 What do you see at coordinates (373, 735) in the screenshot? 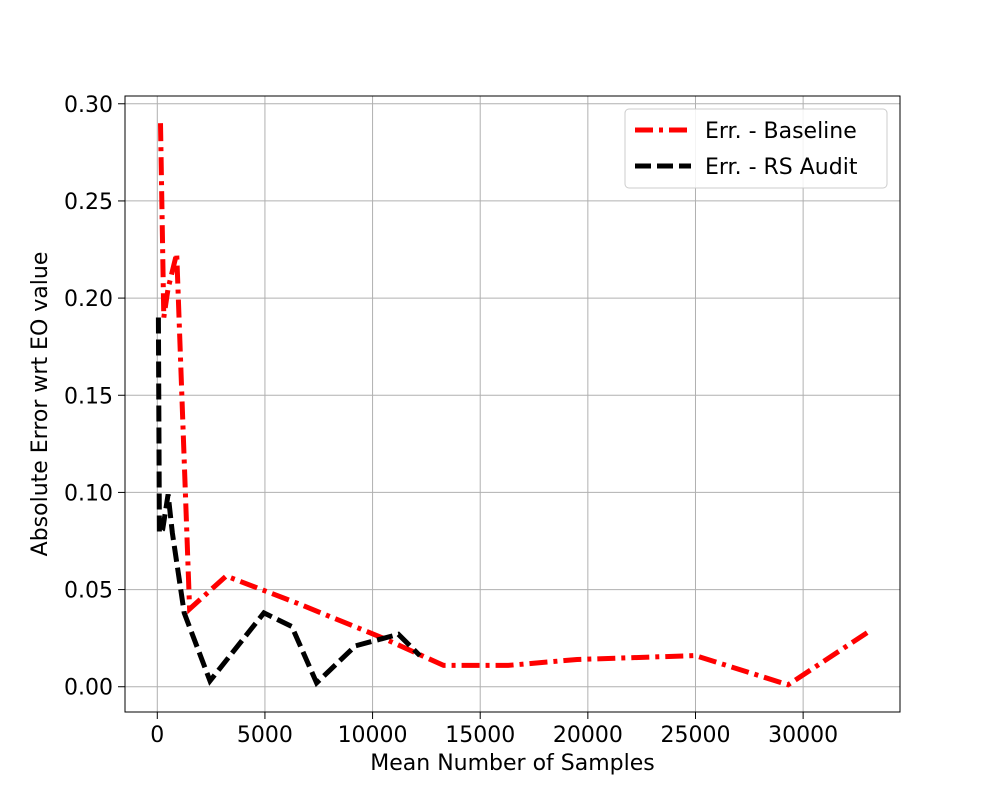
I see `x-tick-label: 10000` at bounding box center [373, 735].